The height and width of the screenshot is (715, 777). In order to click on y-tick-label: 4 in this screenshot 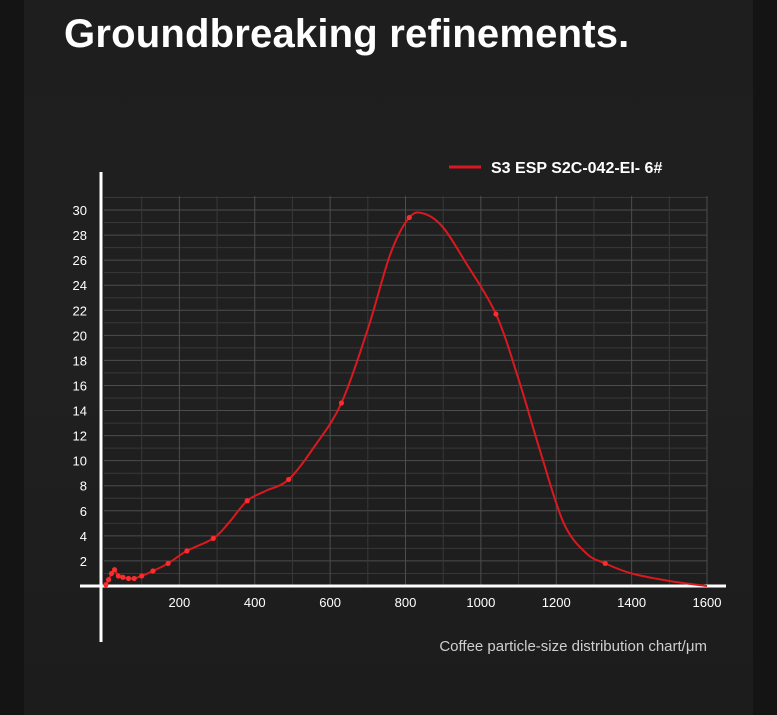, I will do `click(83, 536)`.